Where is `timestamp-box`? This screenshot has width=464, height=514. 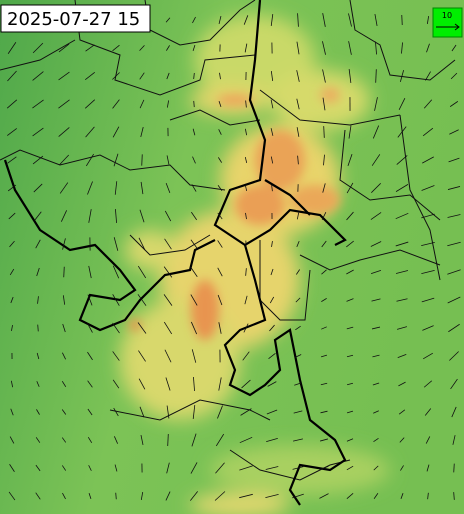 timestamp-box is located at coordinates (75, 18).